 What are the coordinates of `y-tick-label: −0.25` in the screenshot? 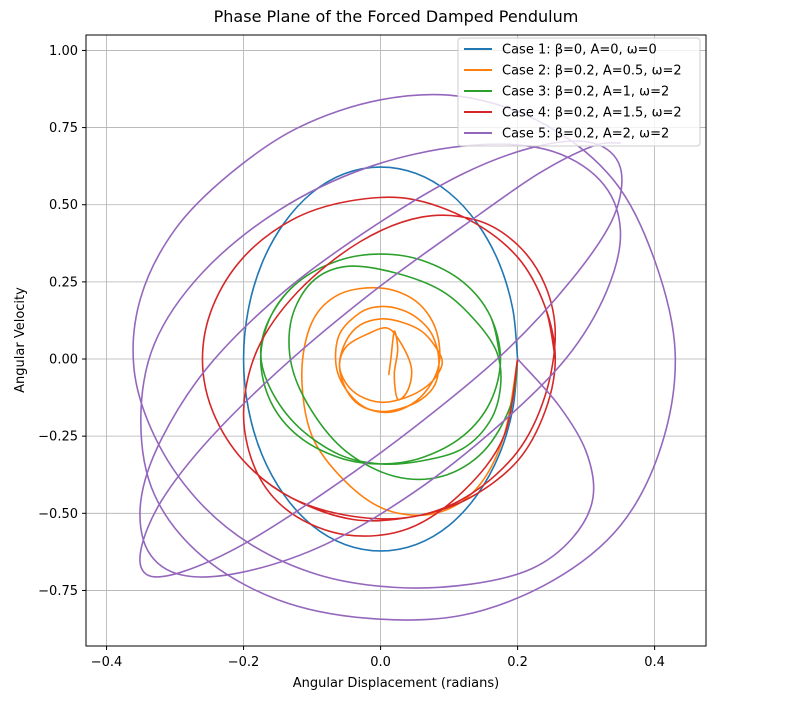 It's located at (58, 437).